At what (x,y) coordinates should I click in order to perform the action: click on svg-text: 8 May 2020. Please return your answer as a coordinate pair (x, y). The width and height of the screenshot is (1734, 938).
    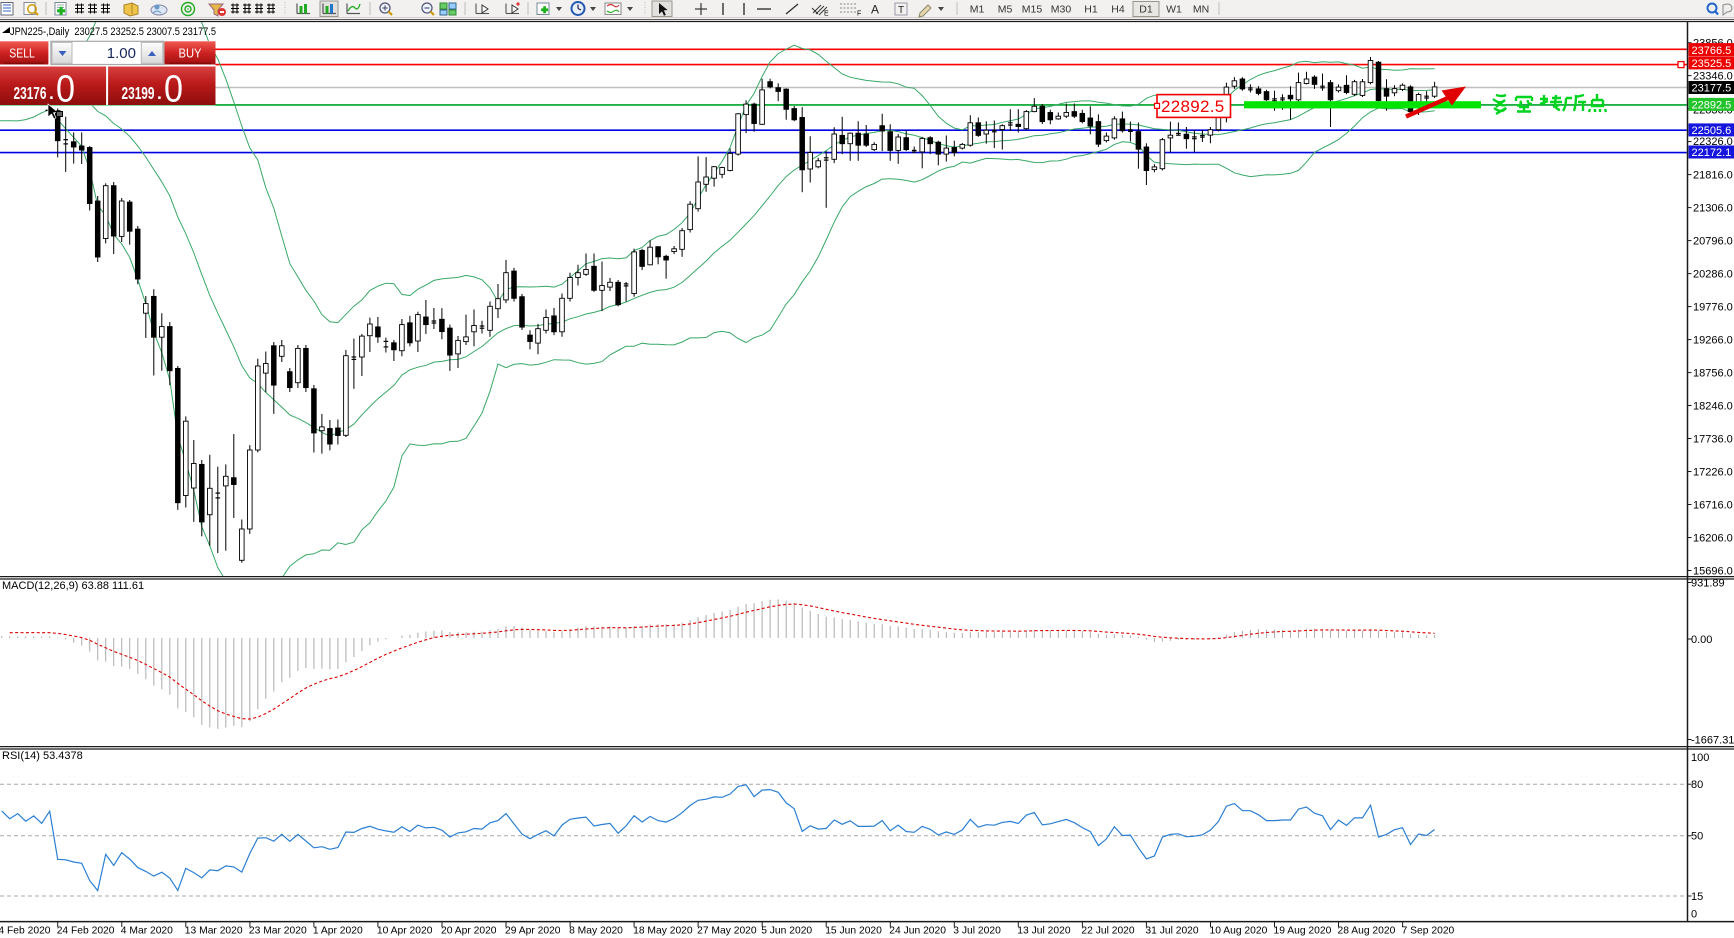
    Looking at the image, I should click on (596, 931).